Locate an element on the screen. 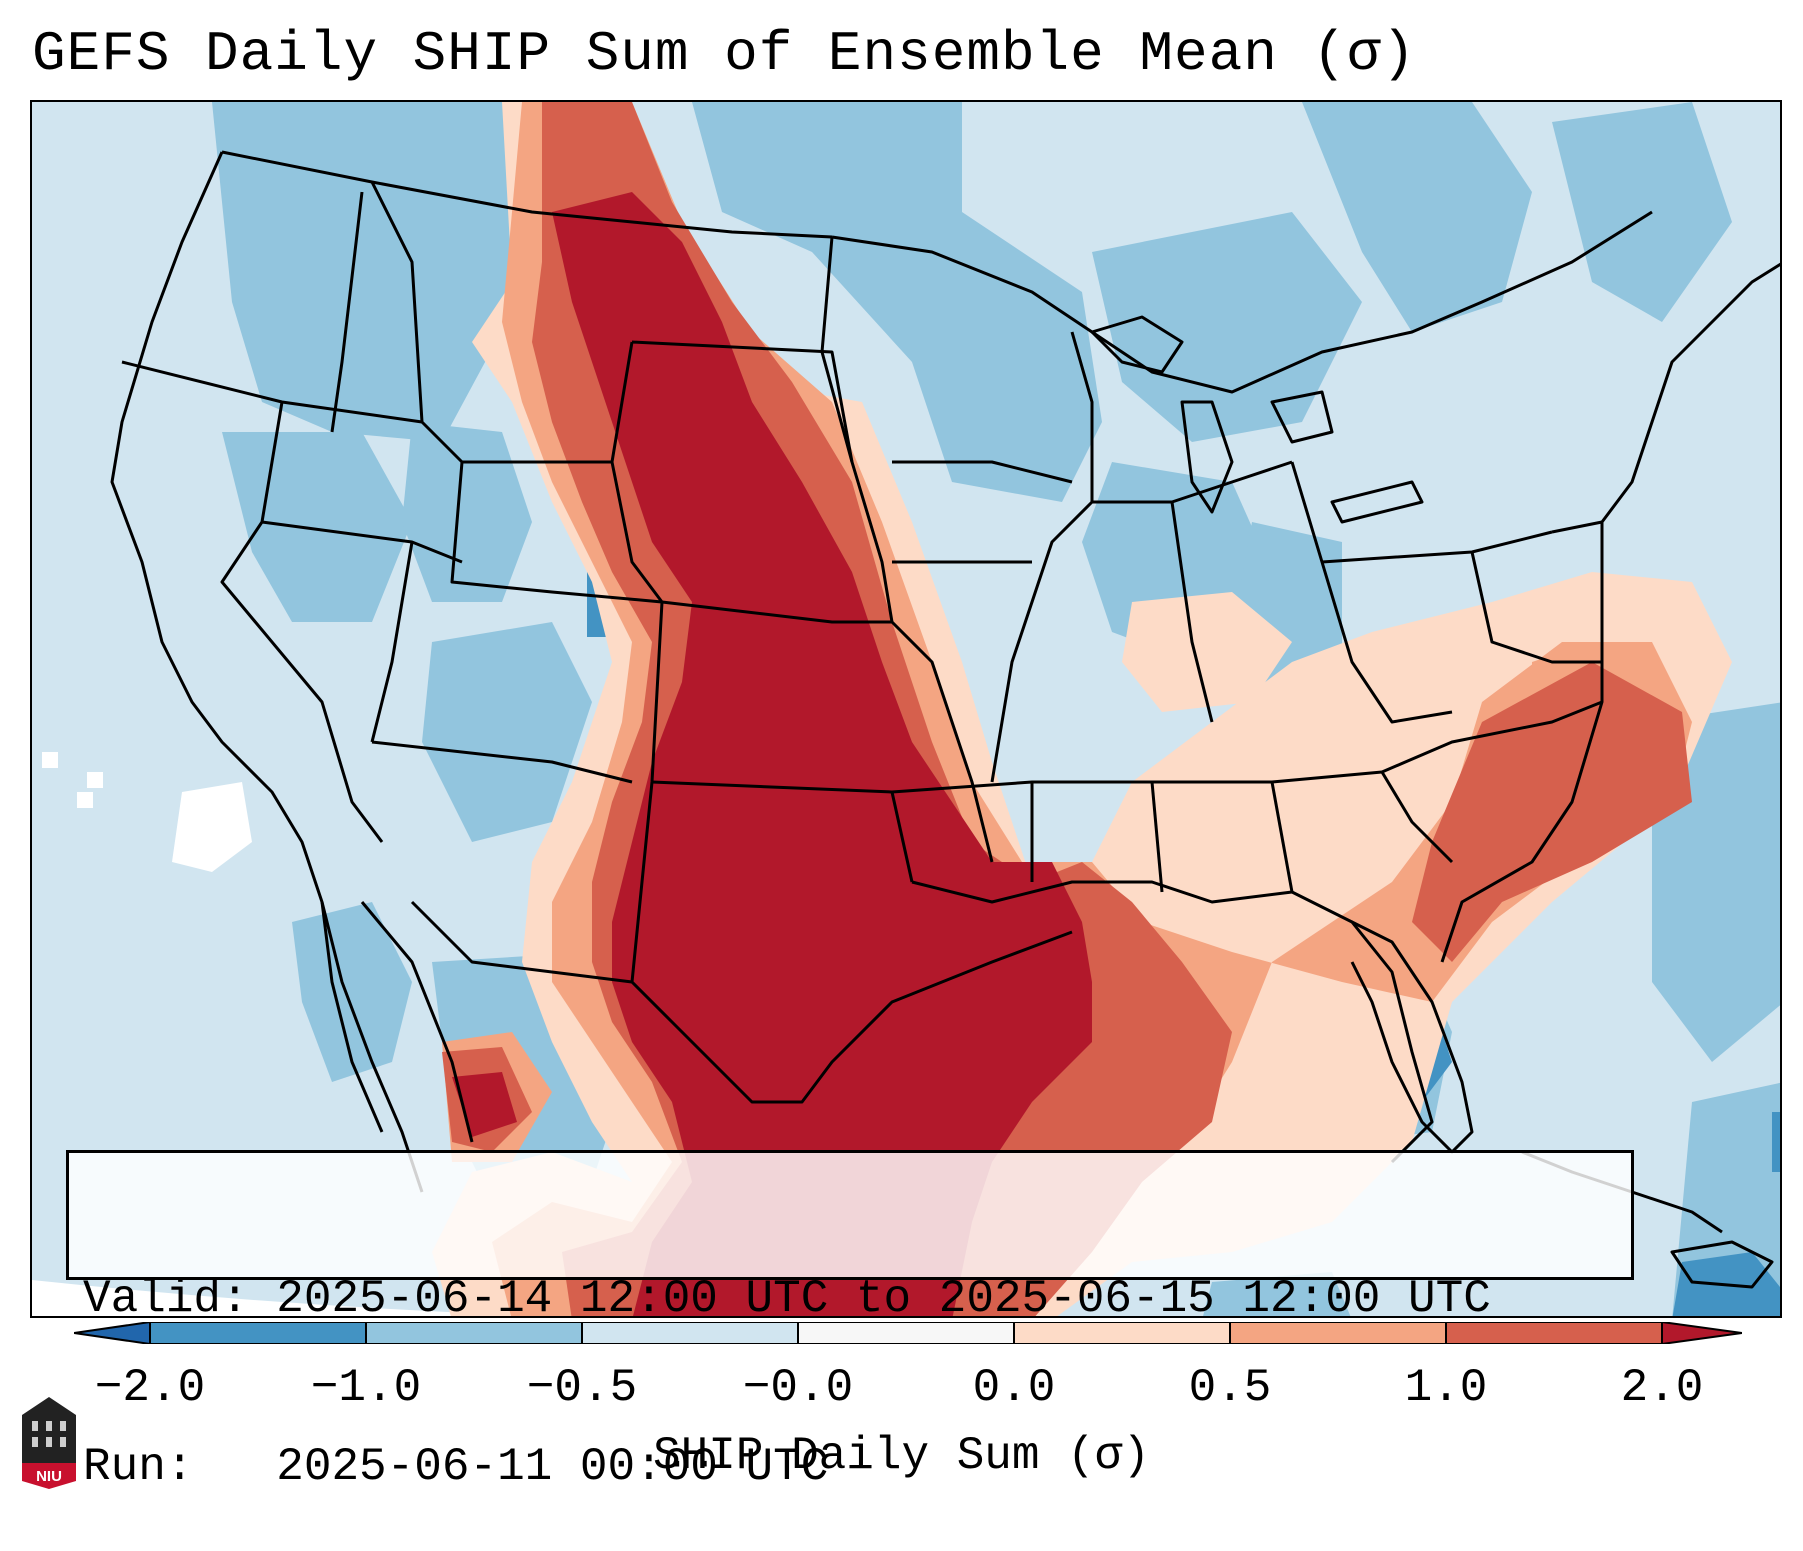  lake-huron is located at coordinates (1302, 417).